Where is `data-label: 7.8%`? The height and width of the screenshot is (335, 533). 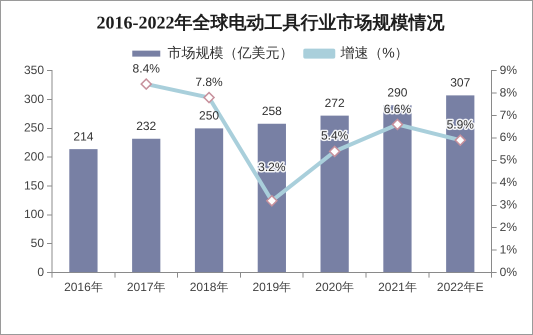 data-label: 7.8% is located at coordinates (209, 81).